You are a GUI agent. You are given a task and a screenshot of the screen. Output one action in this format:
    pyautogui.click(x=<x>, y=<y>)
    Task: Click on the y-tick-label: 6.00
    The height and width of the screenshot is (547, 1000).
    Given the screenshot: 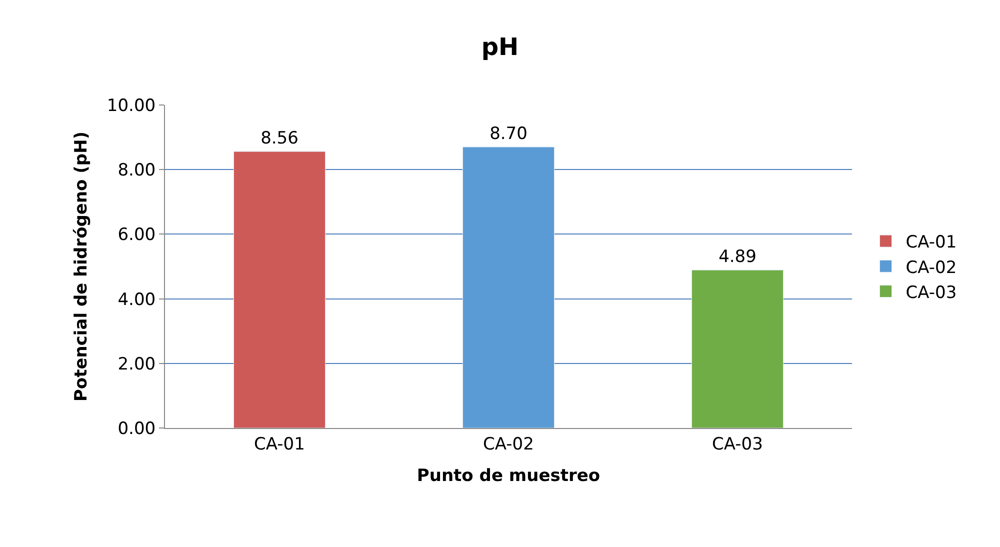 What is the action you would take?
    pyautogui.click(x=137, y=235)
    